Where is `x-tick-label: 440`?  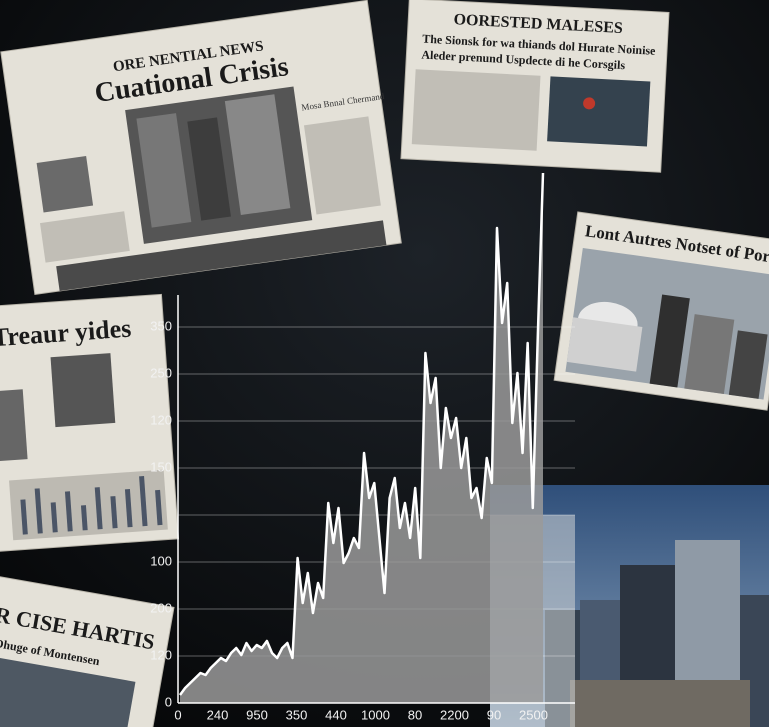
x-tick-label: 440 is located at coordinates (336, 714).